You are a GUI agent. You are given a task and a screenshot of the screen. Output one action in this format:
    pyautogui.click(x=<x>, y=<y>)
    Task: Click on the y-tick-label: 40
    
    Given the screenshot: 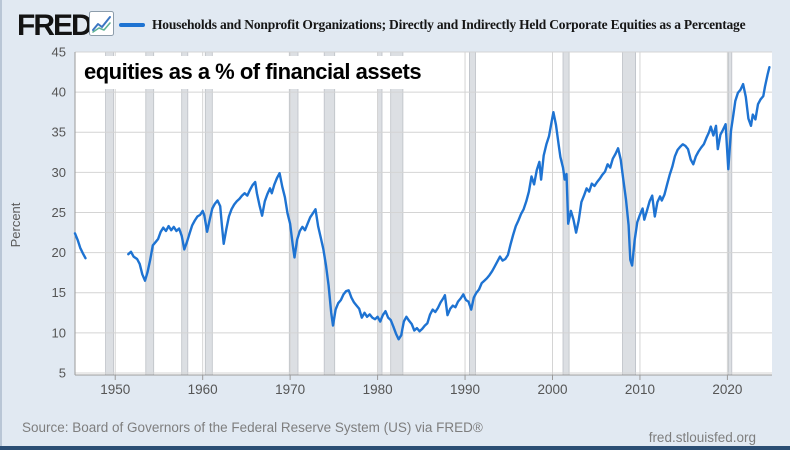 What is the action you would take?
    pyautogui.click(x=59, y=92)
    